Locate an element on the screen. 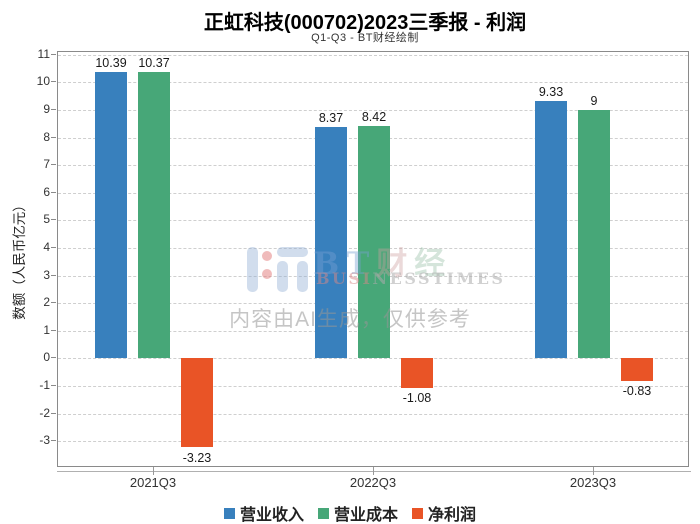 The height and width of the screenshot is (524, 700). bar-value-label: 9 is located at coordinates (594, 101).